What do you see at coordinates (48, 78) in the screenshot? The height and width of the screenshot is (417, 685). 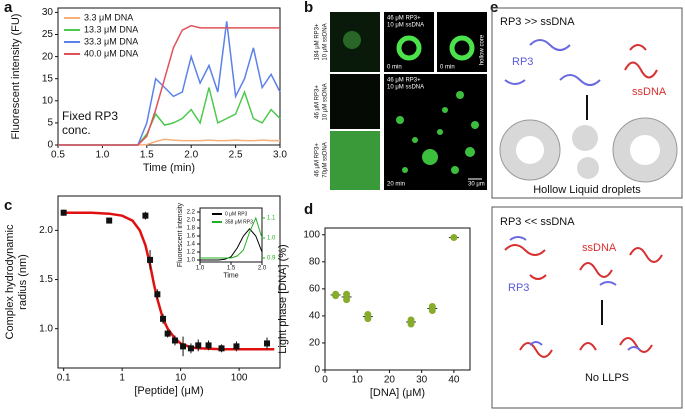 I see `y-tick-label: 15` at bounding box center [48, 78].